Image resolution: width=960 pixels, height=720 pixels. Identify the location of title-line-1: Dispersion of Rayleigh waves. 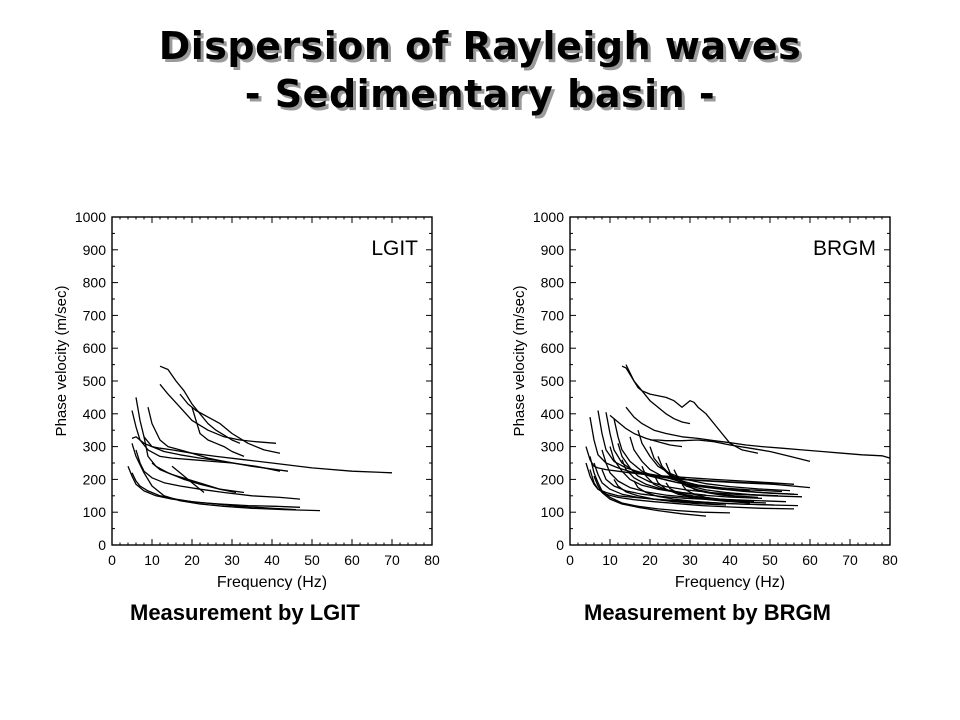
(480, 46).